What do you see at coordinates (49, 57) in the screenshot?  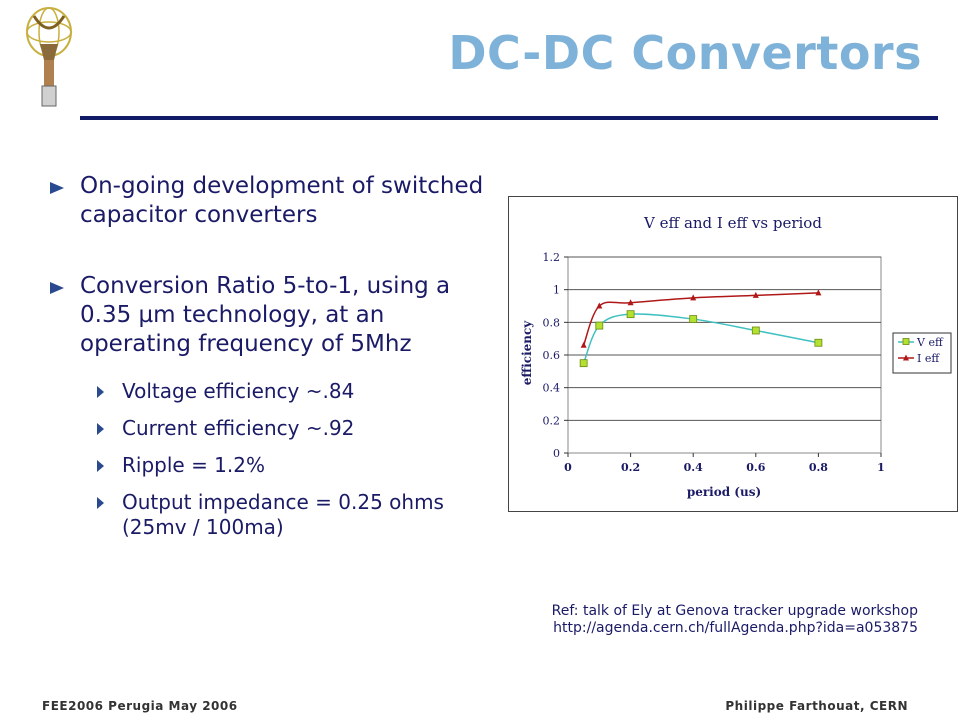 I see `atlas-logo` at bounding box center [49, 57].